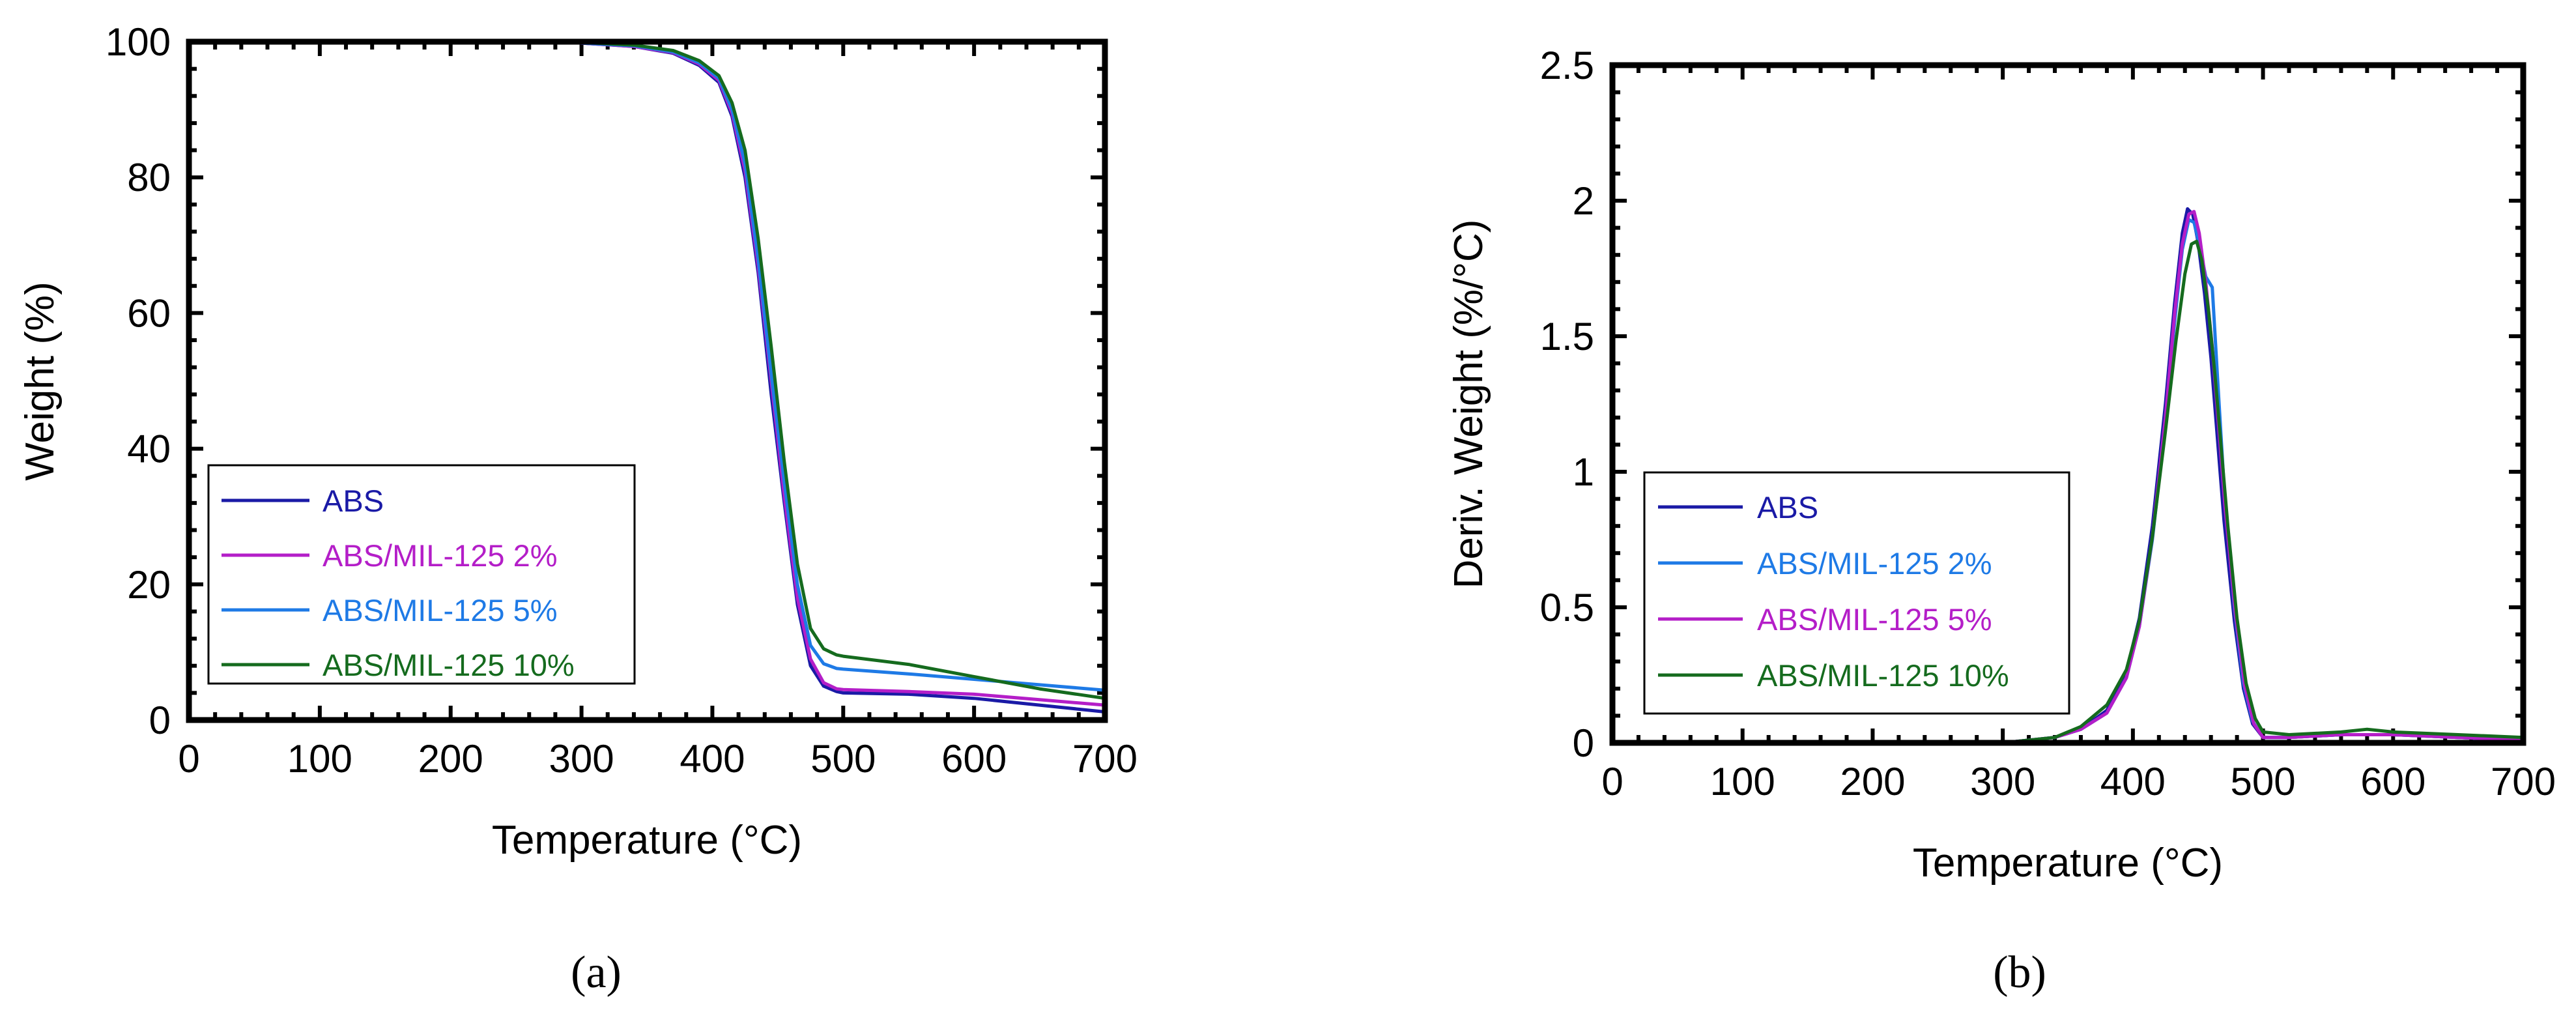 Image resolution: width=2576 pixels, height=1010 pixels. Describe the element at coordinates (1567, 336) in the screenshot. I see `y-tick-label: 1.5` at that location.